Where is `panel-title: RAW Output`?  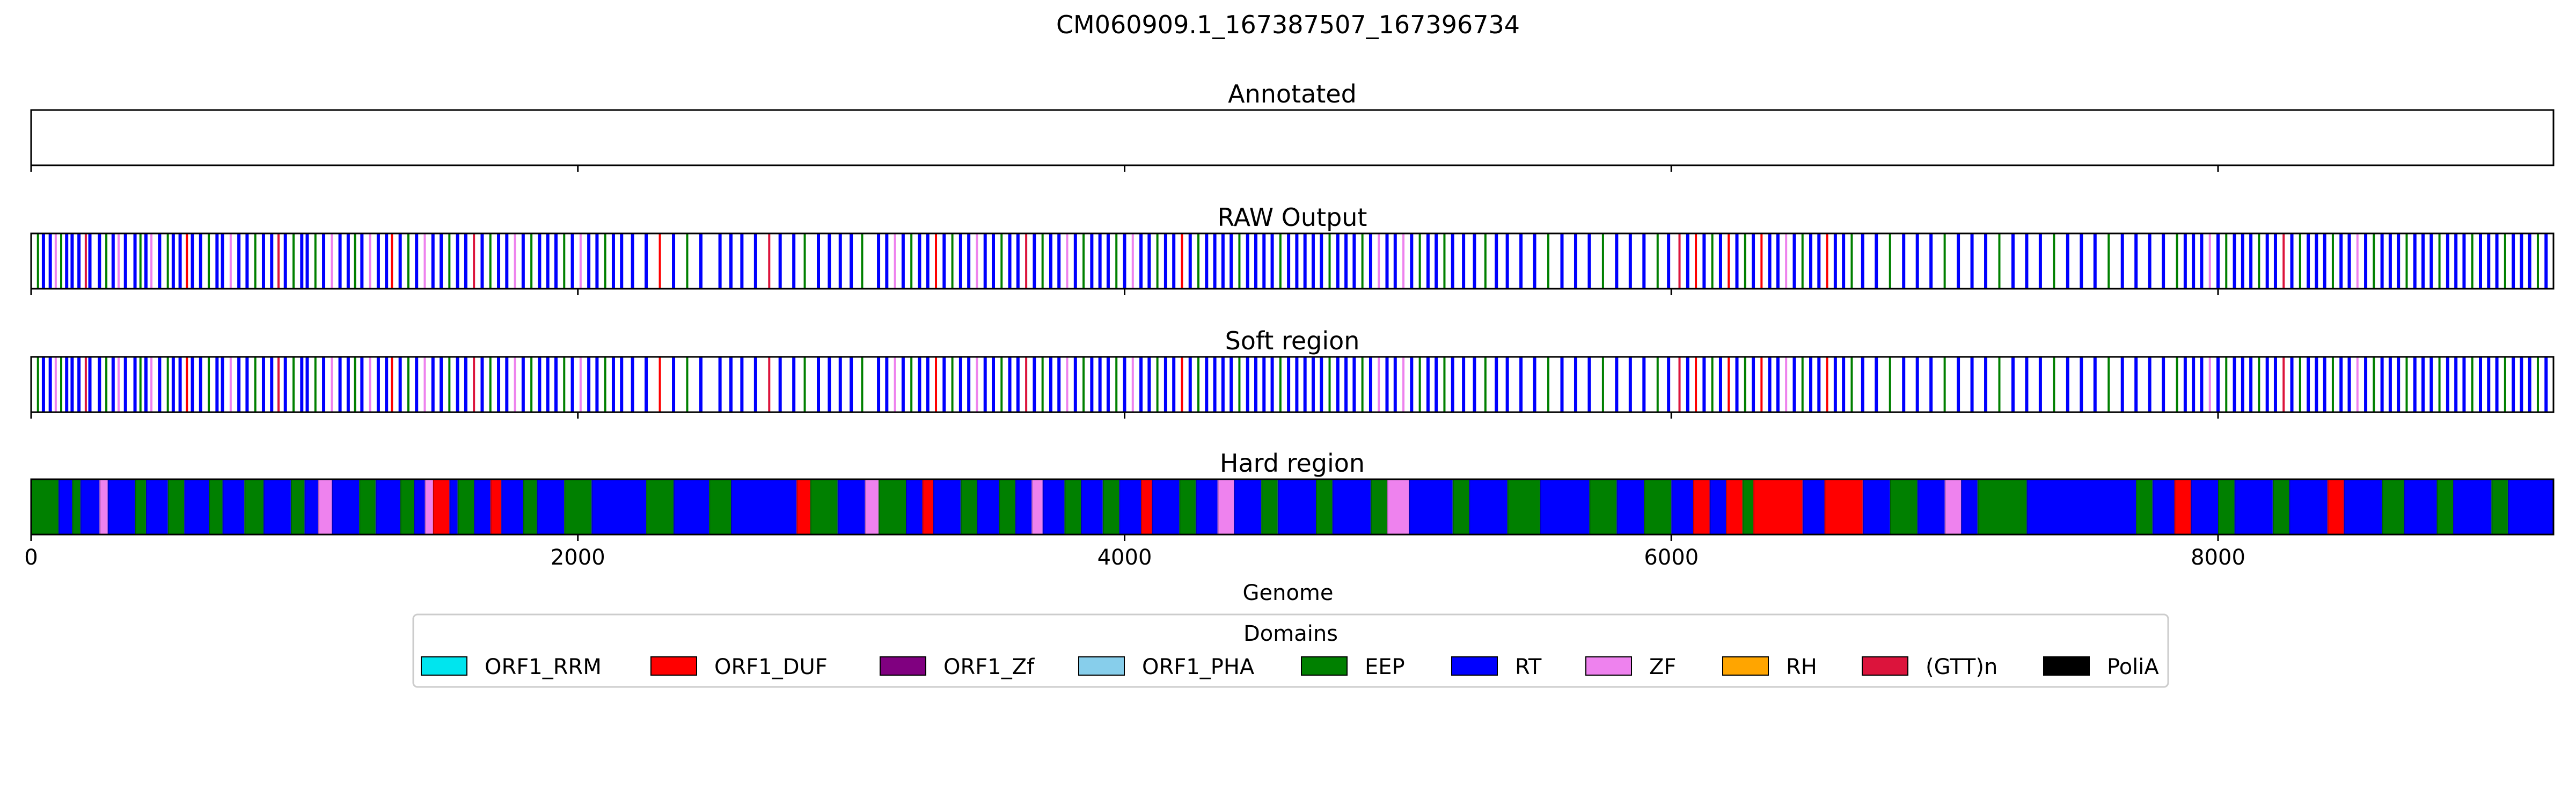
panel-title: RAW Output is located at coordinates (1292, 217).